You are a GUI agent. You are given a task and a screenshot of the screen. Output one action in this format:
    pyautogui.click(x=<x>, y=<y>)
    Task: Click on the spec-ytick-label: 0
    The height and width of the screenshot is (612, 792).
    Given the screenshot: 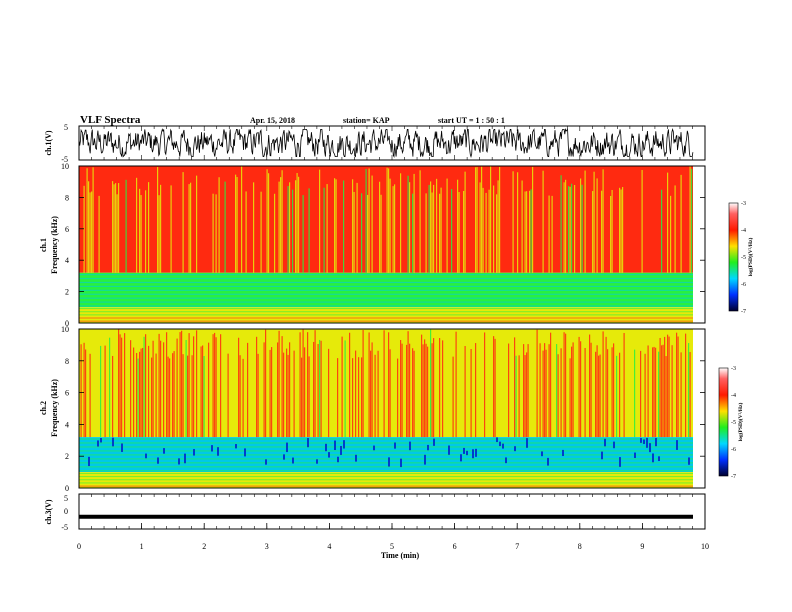 What is the action you would take?
    pyautogui.click(x=67, y=323)
    